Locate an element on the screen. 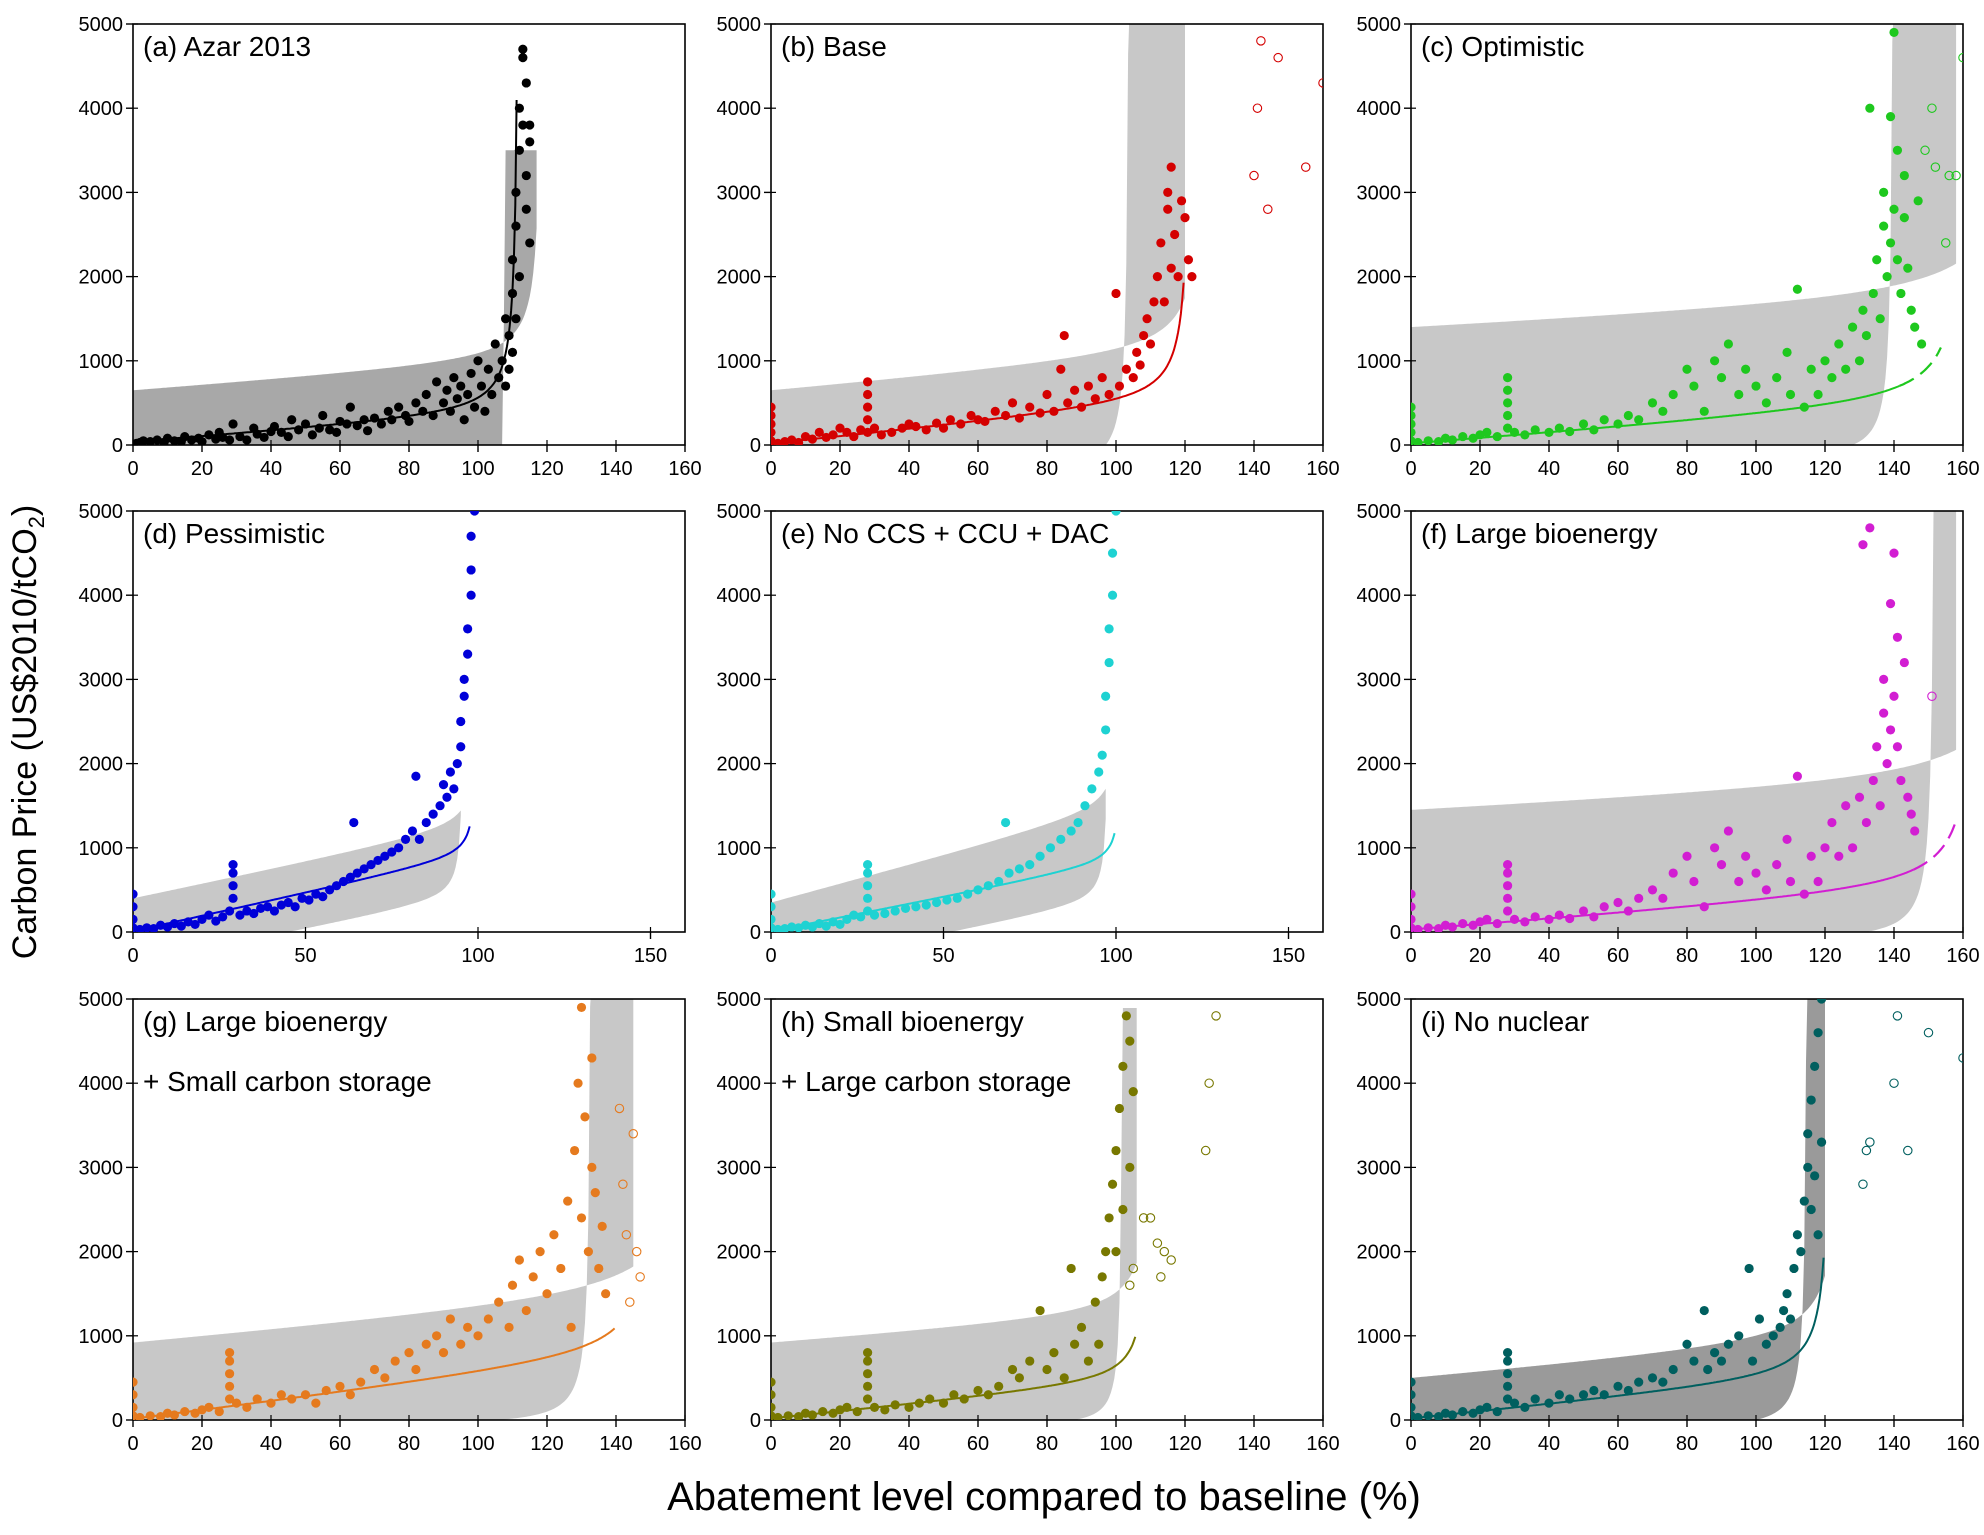 This screenshot has width=1984, height=1535. x-tick-label: 60 is located at coordinates (340, 469).